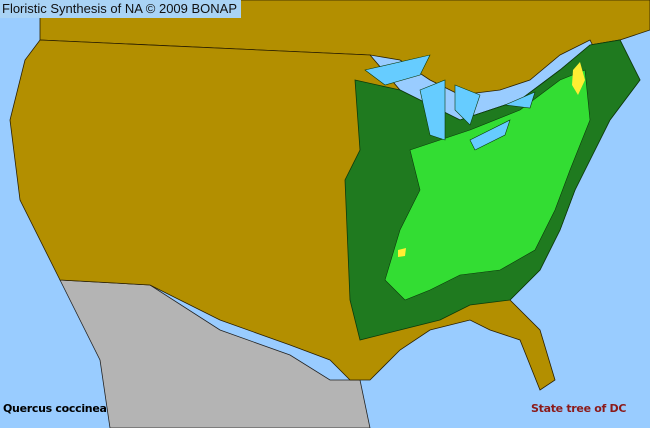 The height and width of the screenshot is (428, 650). I want to click on species-name: Quercus coccinea, so click(55, 408).